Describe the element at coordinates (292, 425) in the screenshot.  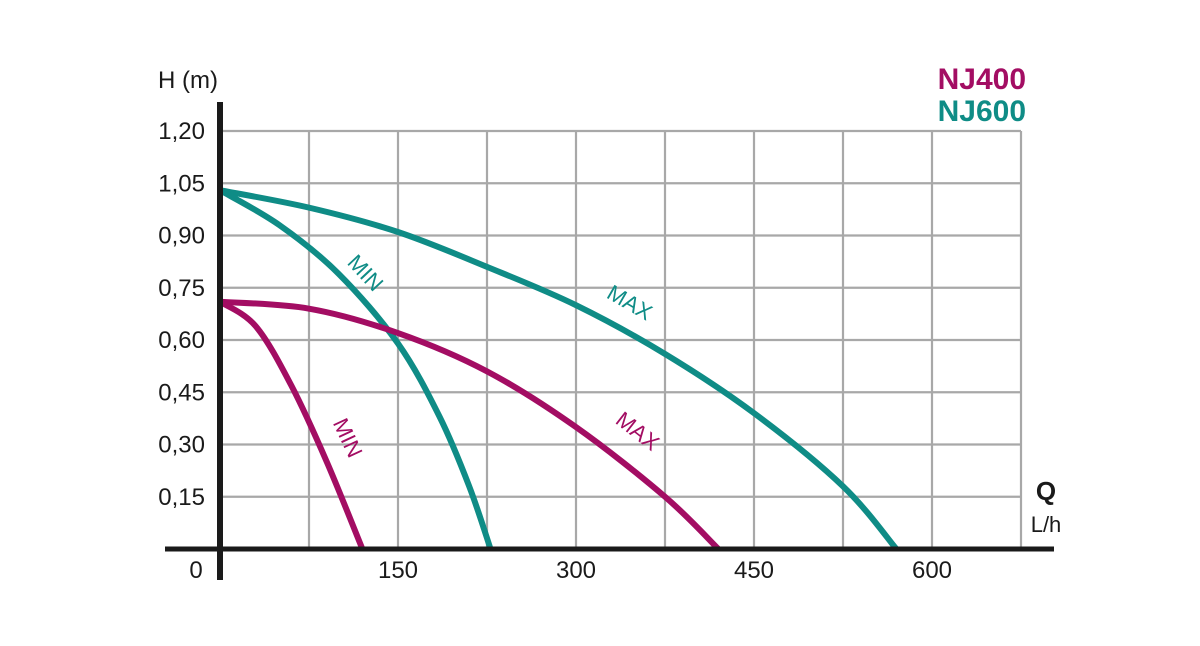
I see `series-line-nj400-min` at that location.